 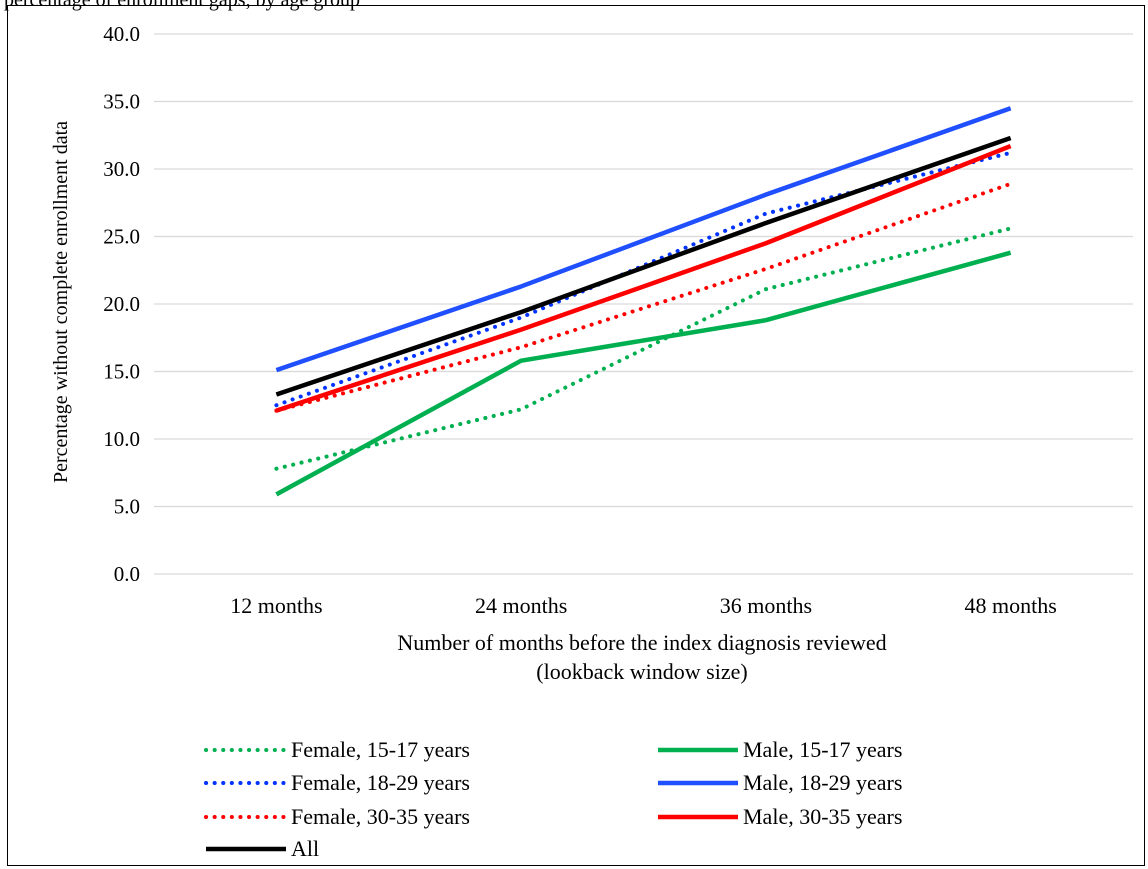 What do you see at coordinates (822, 782) in the screenshot?
I see `legend-label: Male, 18-29 years` at bounding box center [822, 782].